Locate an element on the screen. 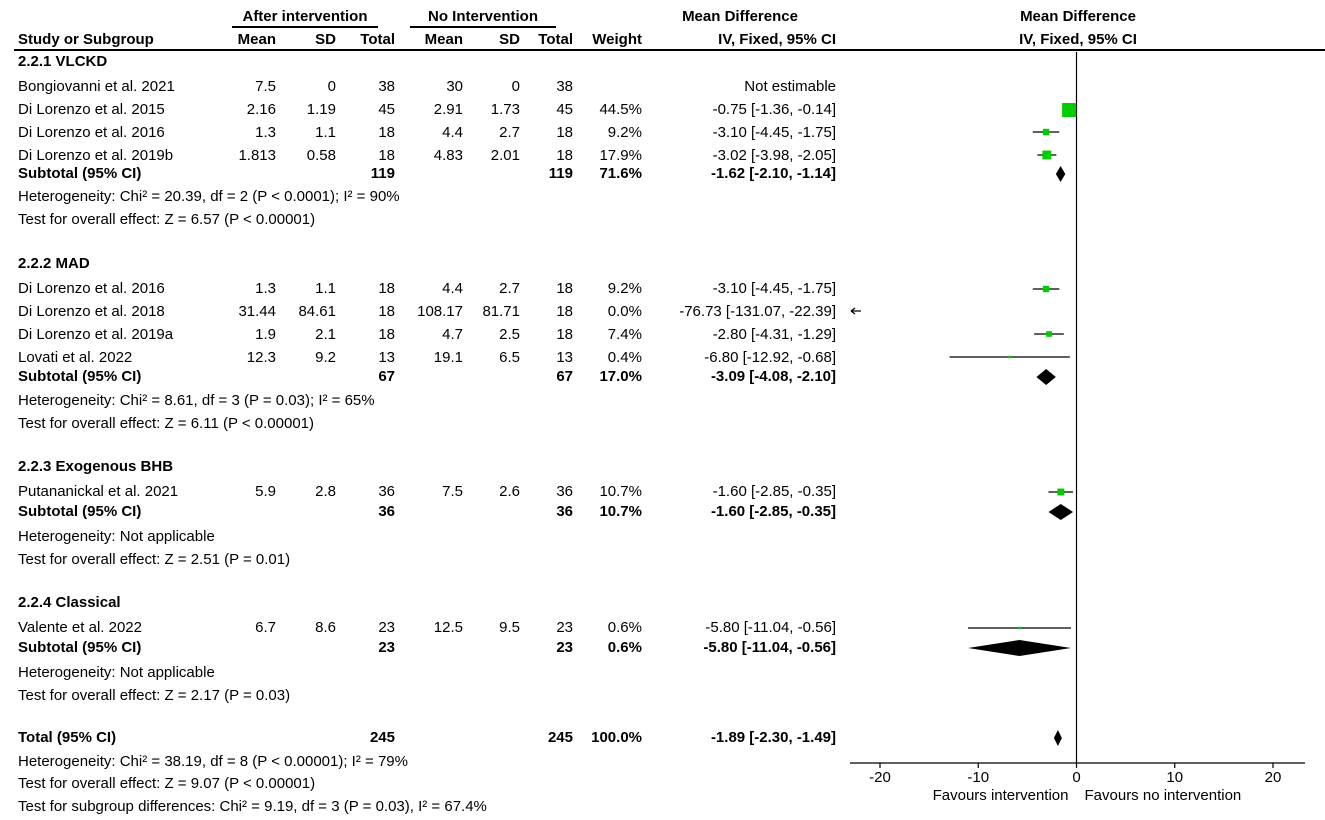 Image resolution: width=1325 pixels, height=820 pixels. group-header-after: After intervention is located at coordinates (305, 16).